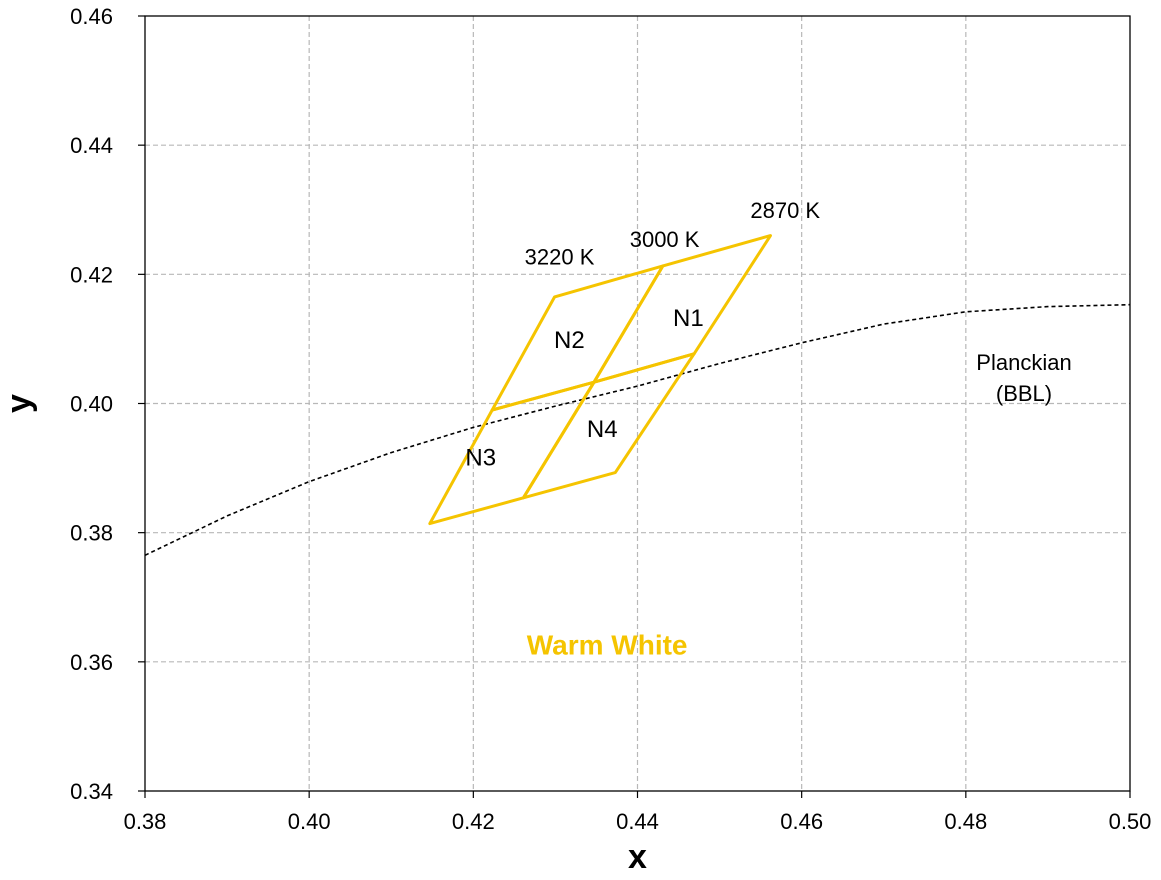 This screenshot has width=1161, height=880. Describe the element at coordinates (1023, 378) in the screenshot. I see `planckian-label: Planckian (BBL)` at that location.